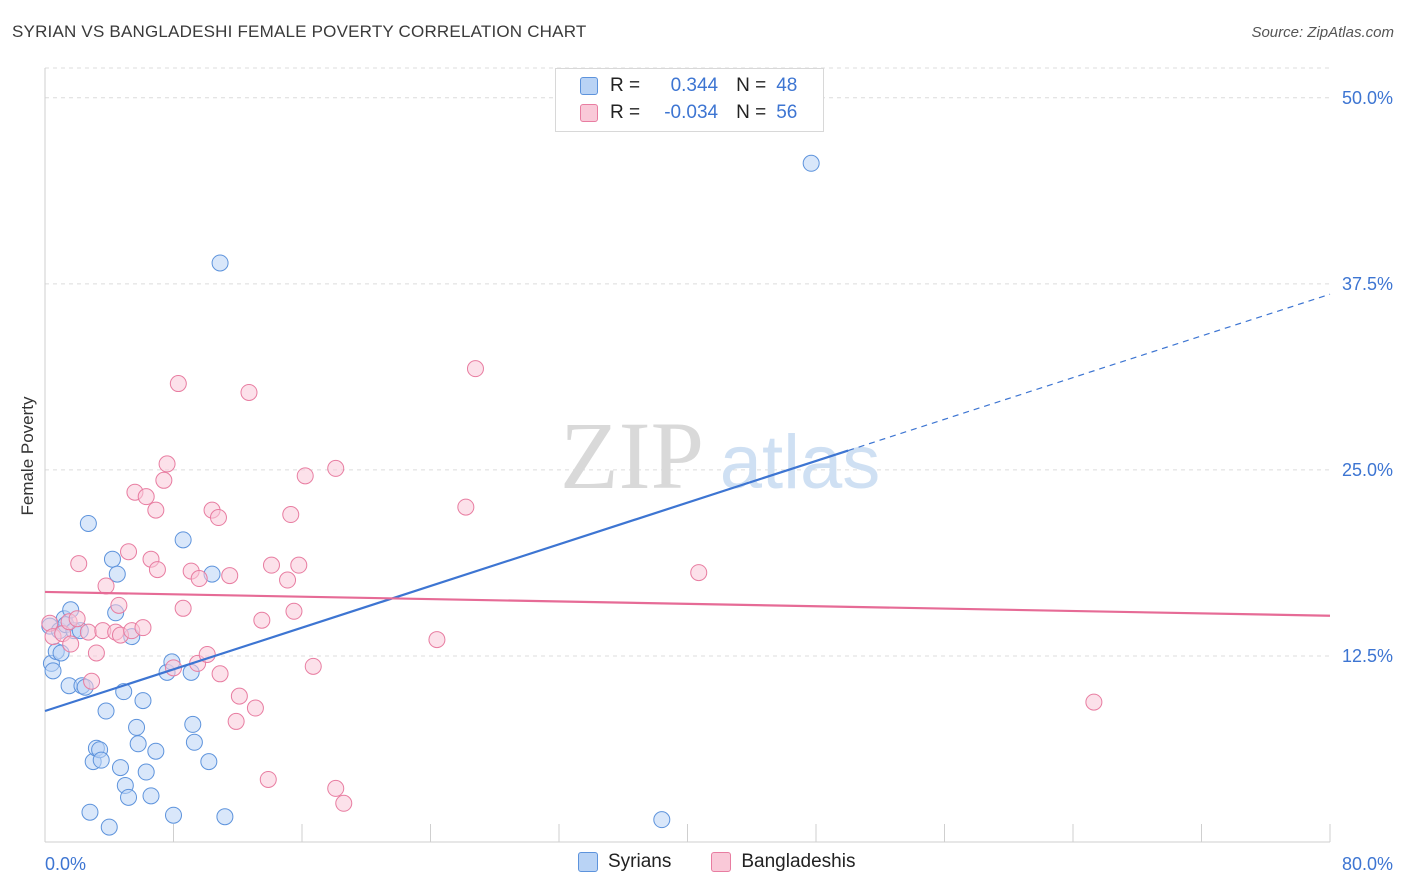  I want to click on source-label: Source: ZipAtlas.com, so click(1322, 32).